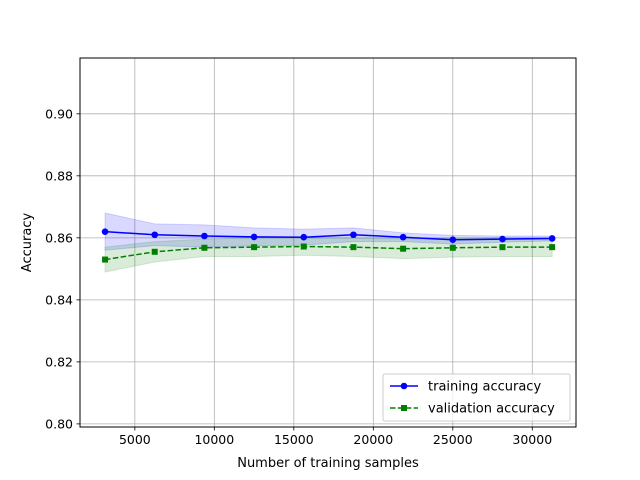 The image size is (640, 480). I want to click on legend: training accuracy validation accuracy, so click(476, 397).